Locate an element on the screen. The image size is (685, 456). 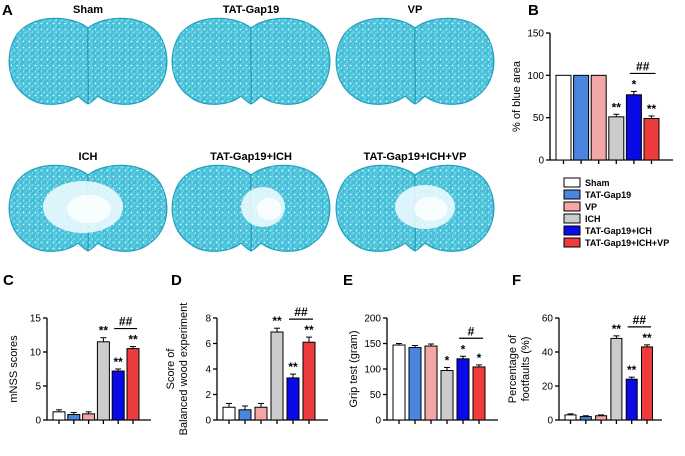
y-tick-label: 15 is located at coordinates (36, 319).